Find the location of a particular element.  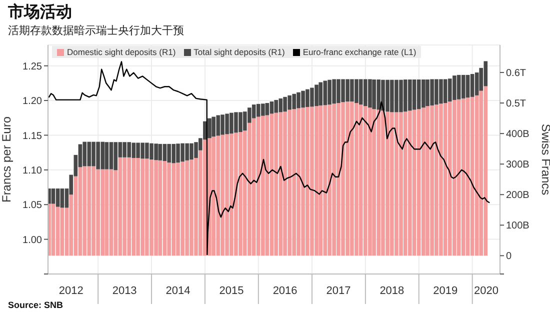

chart-title: 市场活动 is located at coordinates (40, 12).